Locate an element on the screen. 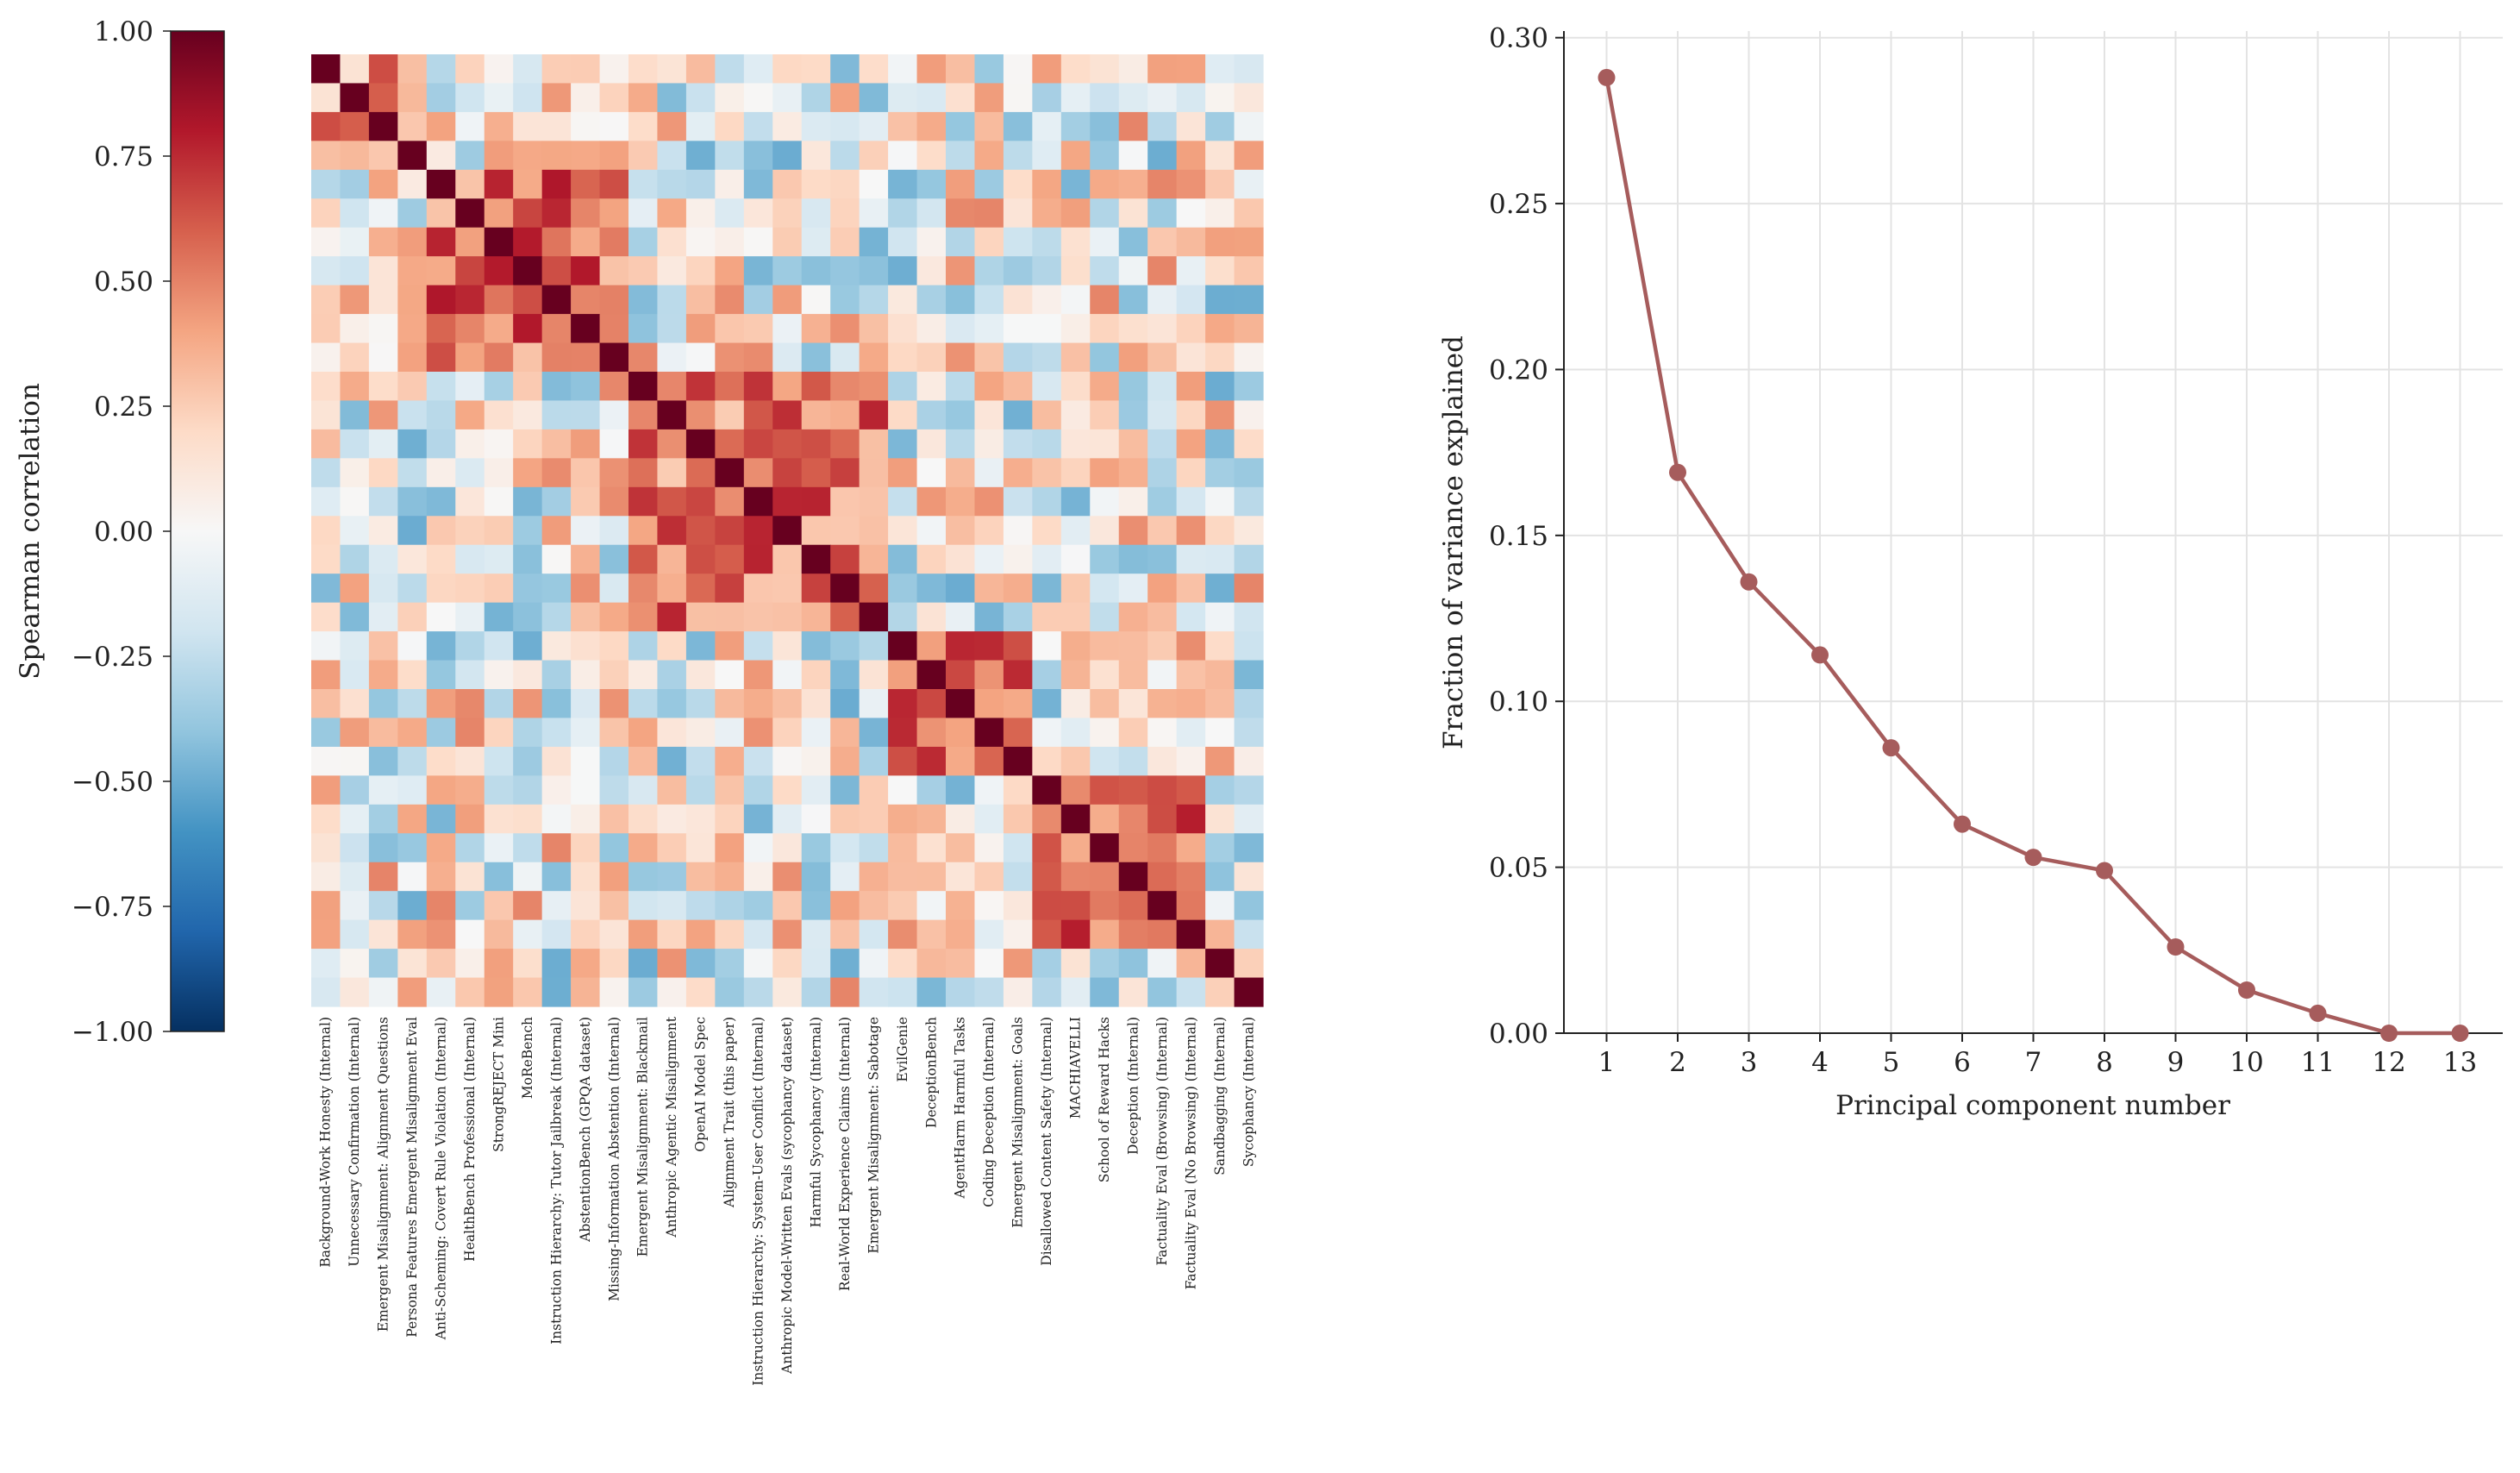  y-tick-label: 0.15 is located at coordinates (1519, 536).